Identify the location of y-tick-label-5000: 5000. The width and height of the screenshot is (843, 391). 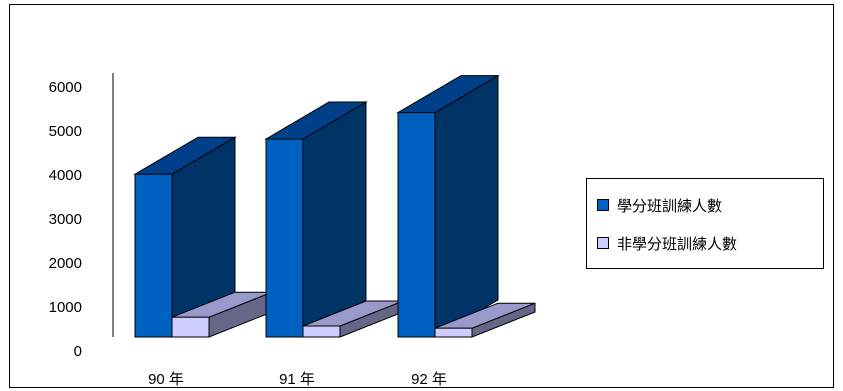
(65, 131).